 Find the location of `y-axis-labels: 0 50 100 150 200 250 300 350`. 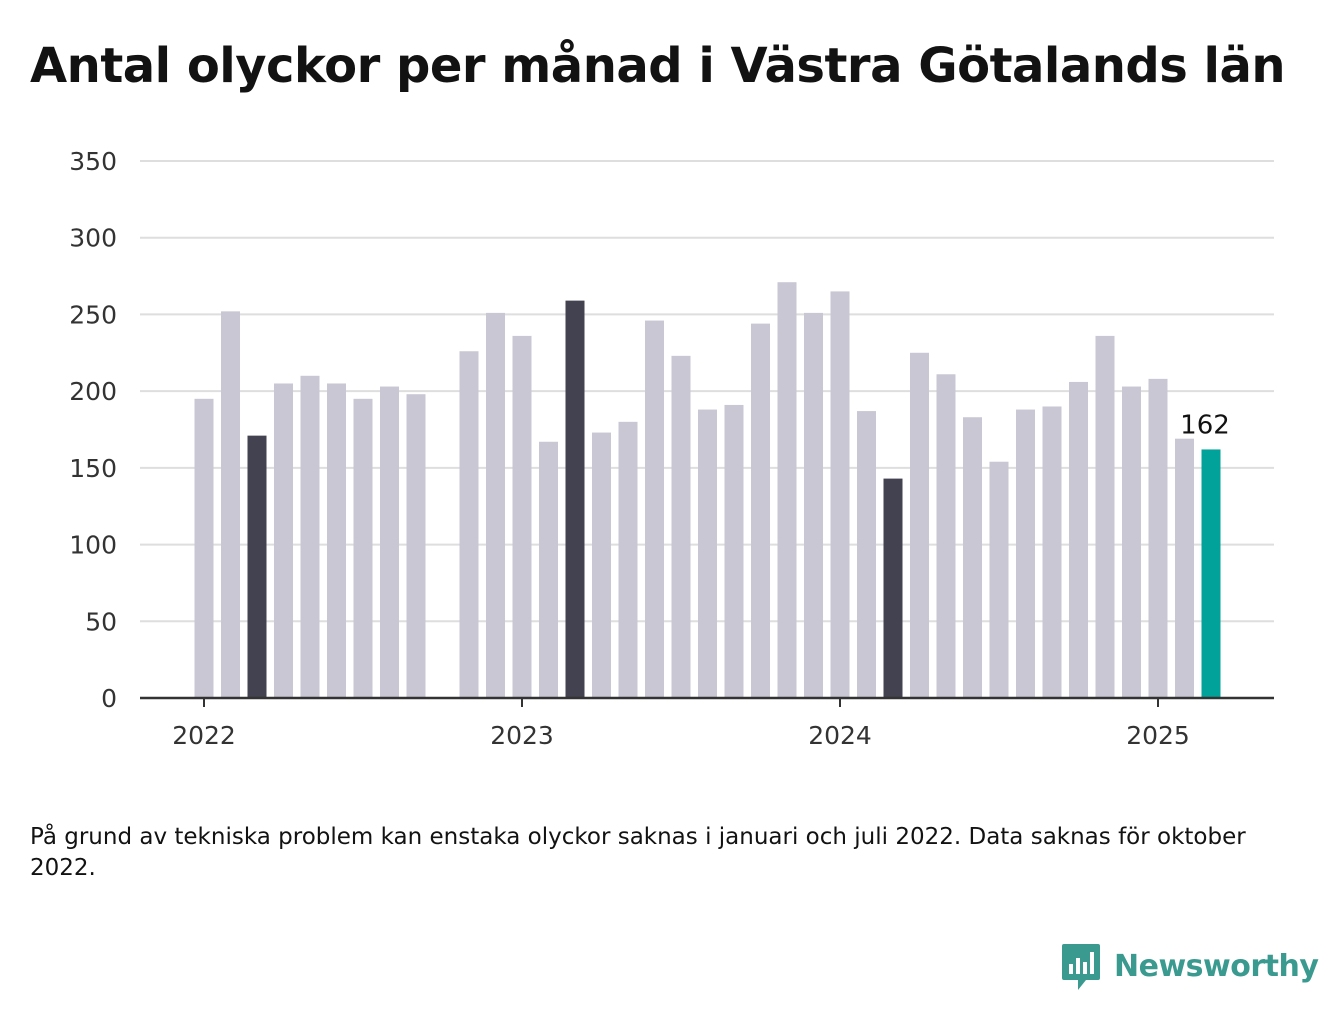

y-axis-labels: 0 50 100 150 200 250 300 350 is located at coordinates (93, 430).